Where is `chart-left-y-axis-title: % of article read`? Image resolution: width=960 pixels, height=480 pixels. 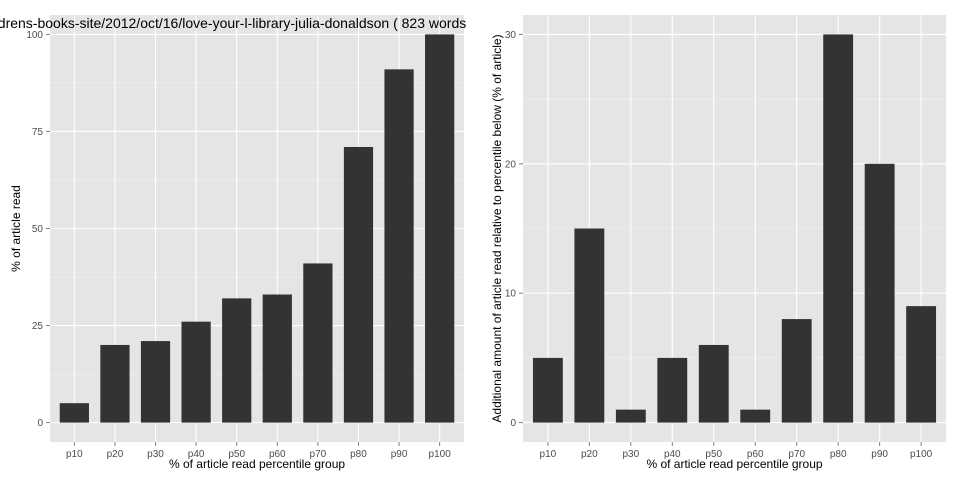
chart-left-y-axis-title: % of article read is located at coordinates (16, 228).